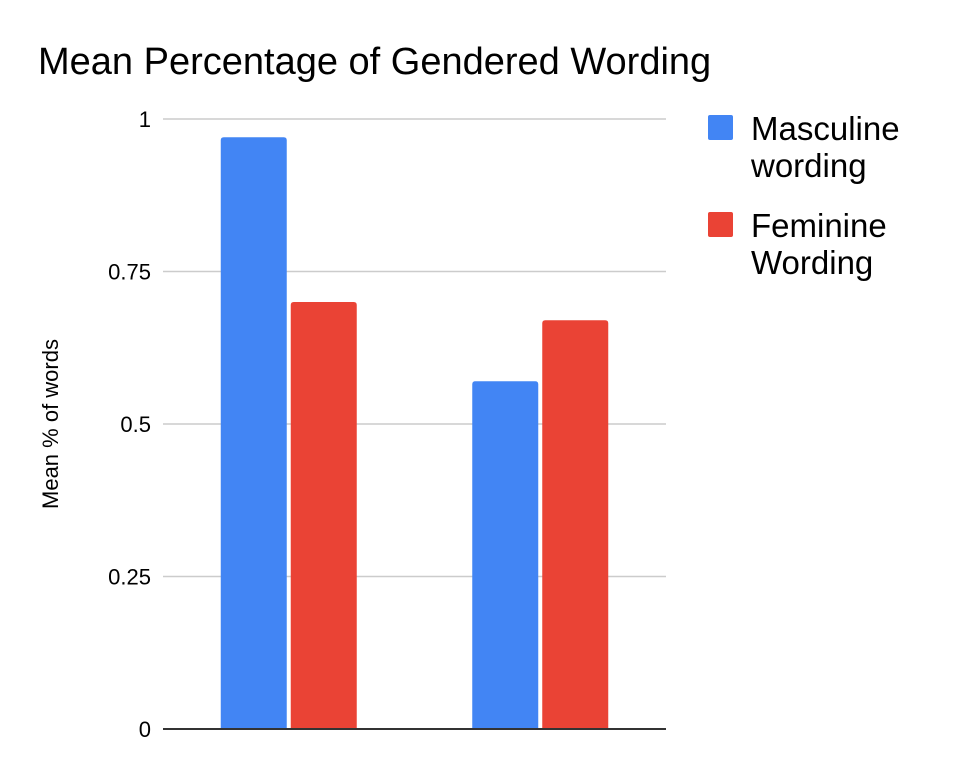 This screenshot has width=974, height=779. What do you see at coordinates (145, 729) in the screenshot?
I see `y-tick-label: 0` at bounding box center [145, 729].